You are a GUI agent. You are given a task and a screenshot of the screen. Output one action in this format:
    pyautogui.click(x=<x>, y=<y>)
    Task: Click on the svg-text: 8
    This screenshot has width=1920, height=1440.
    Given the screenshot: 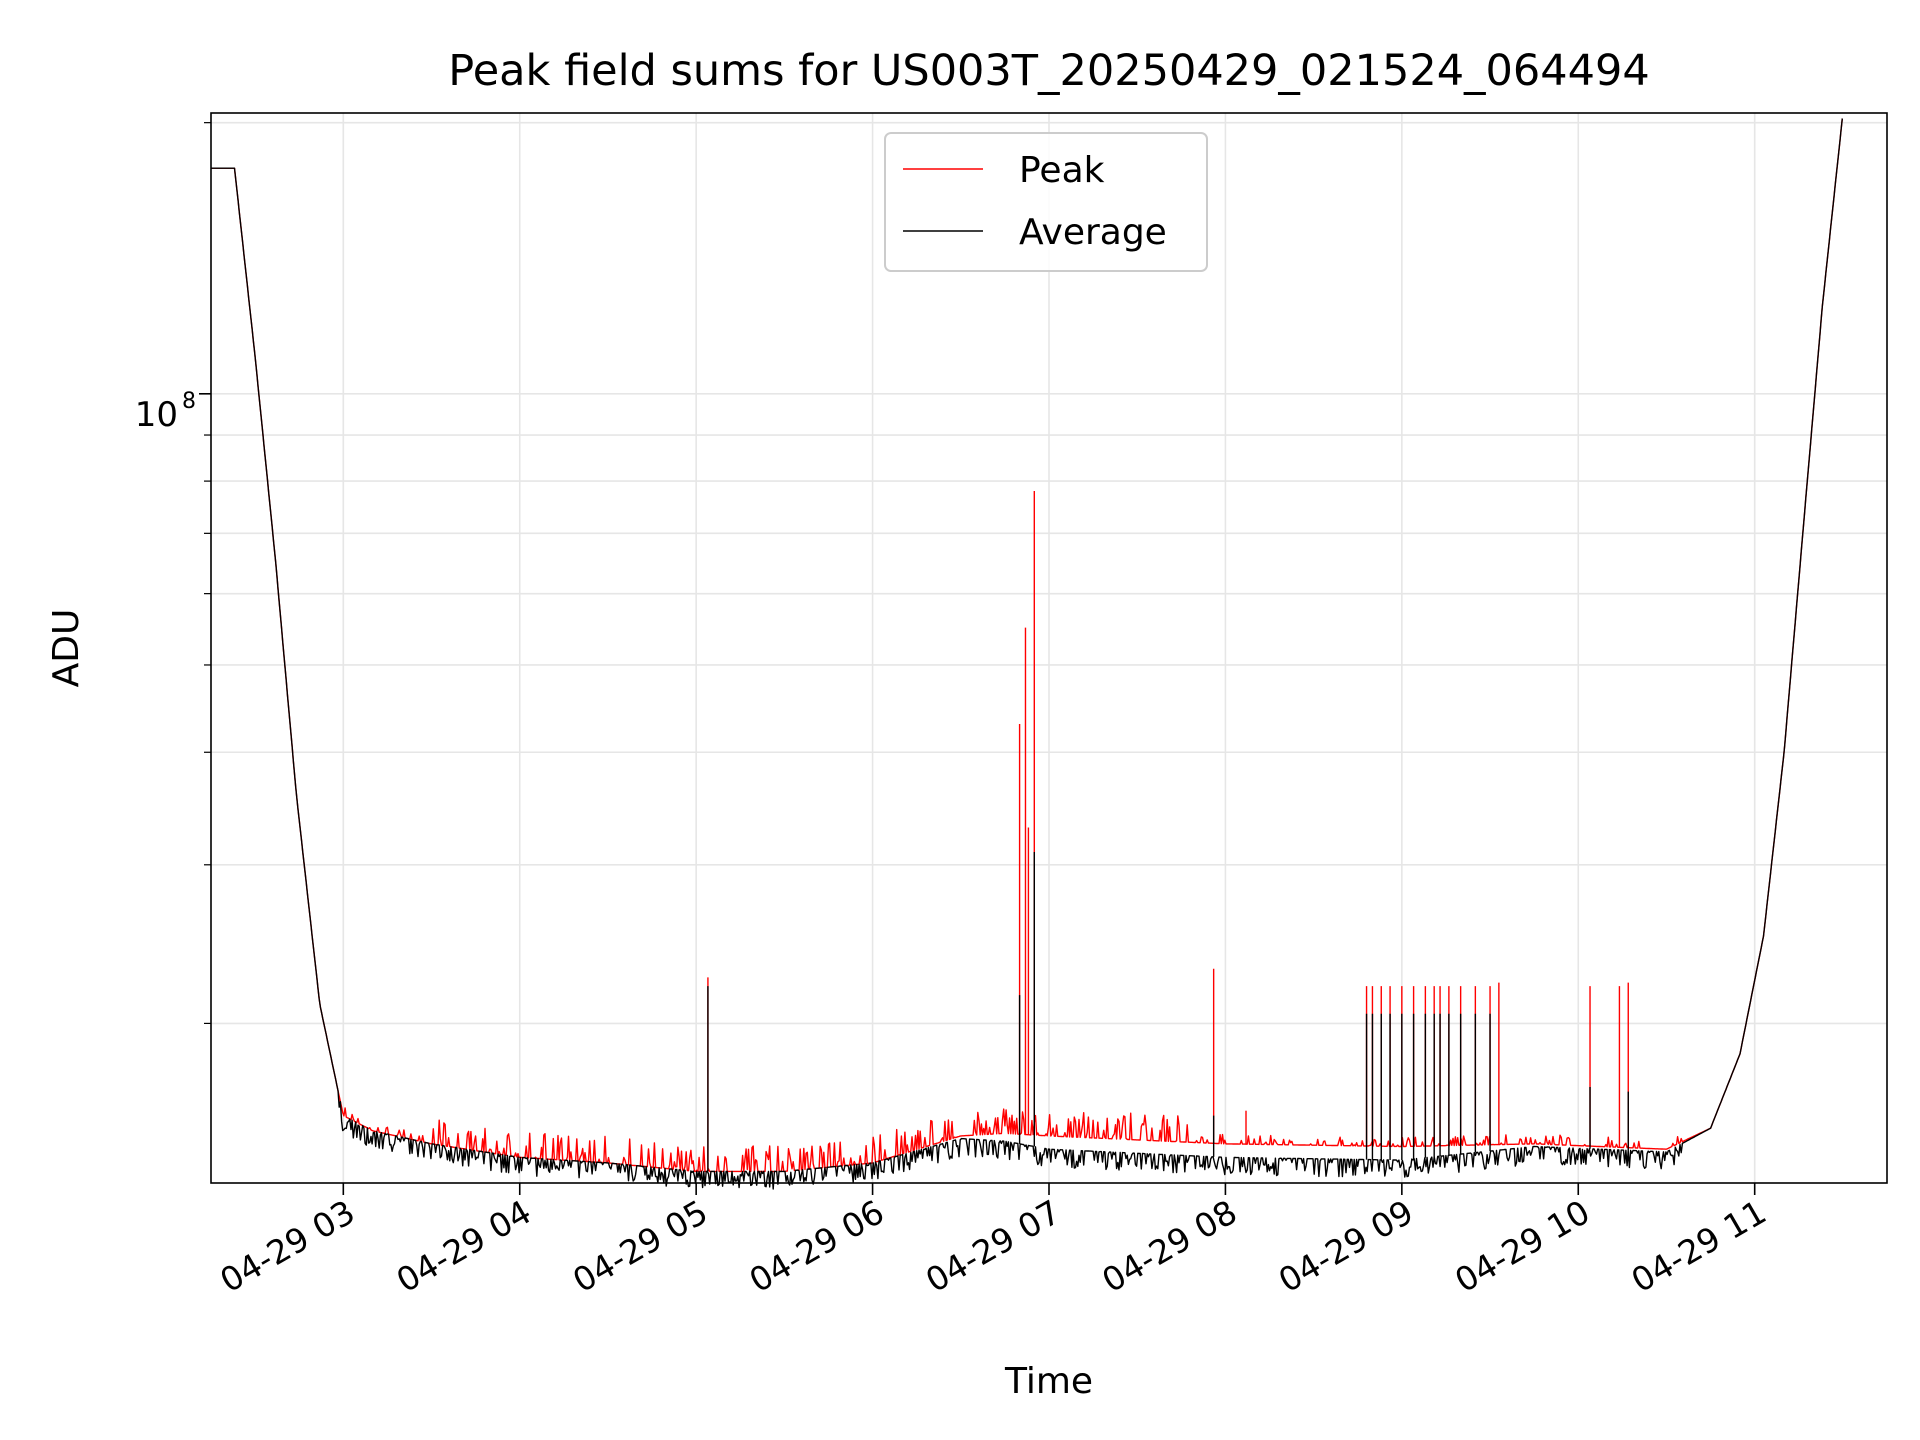 What is the action you would take?
    pyautogui.click(x=189, y=401)
    